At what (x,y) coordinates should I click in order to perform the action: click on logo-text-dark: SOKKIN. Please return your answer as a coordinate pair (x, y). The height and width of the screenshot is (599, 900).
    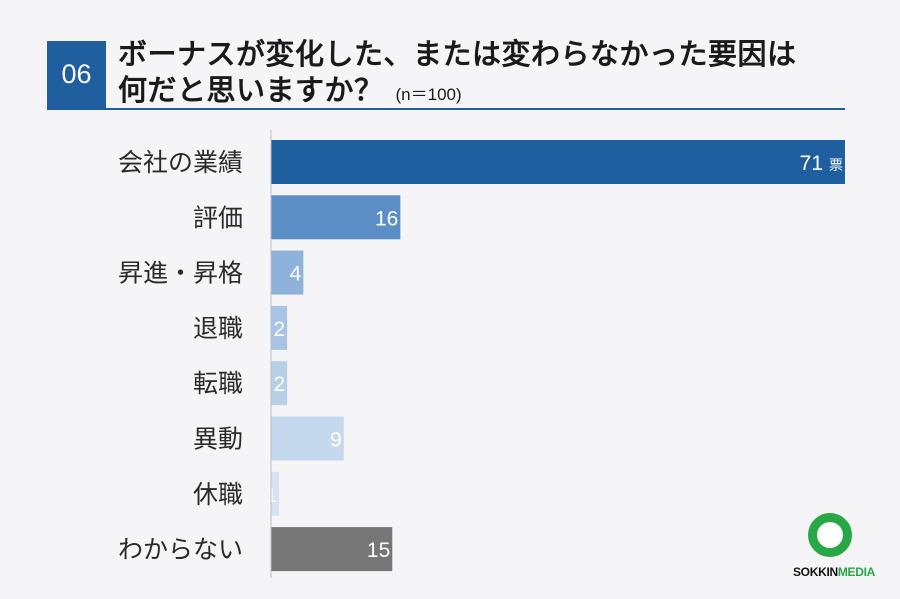
    Looking at the image, I should click on (815, 572).